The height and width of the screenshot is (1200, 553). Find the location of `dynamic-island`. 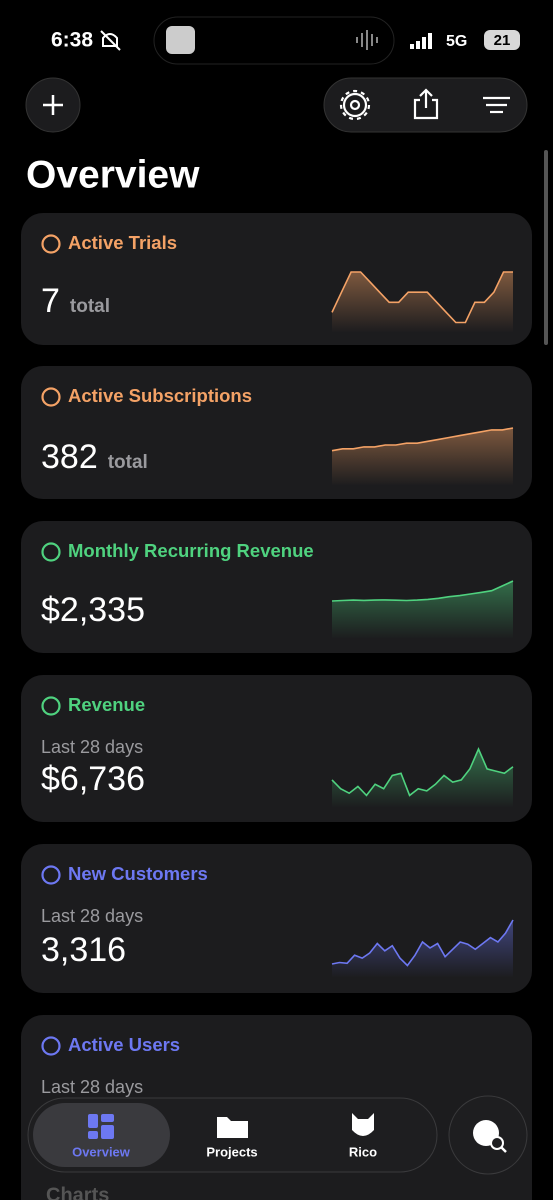

dynamic-island is located at coordinates (274, 40).